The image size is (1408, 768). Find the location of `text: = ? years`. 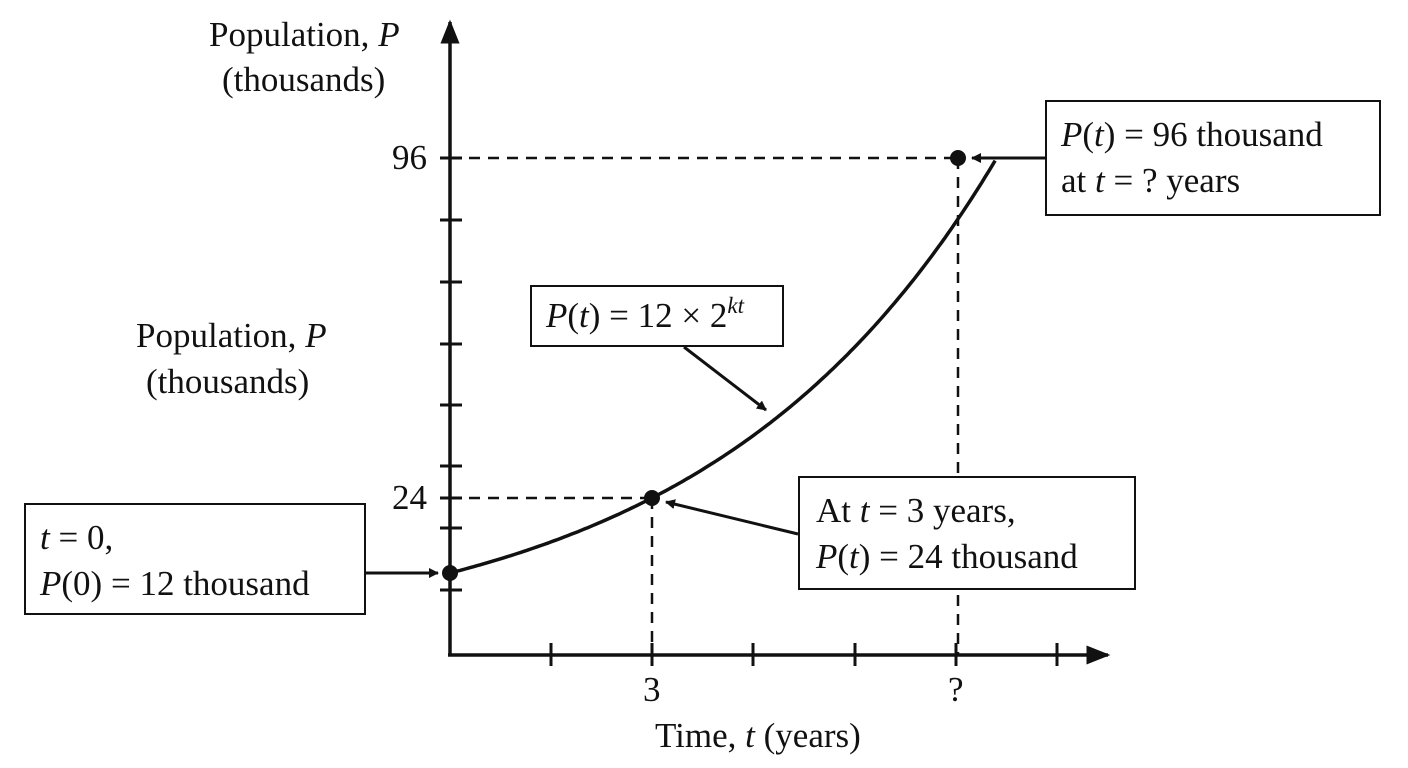

text: = ? years is located at coordinates (1172, 180).